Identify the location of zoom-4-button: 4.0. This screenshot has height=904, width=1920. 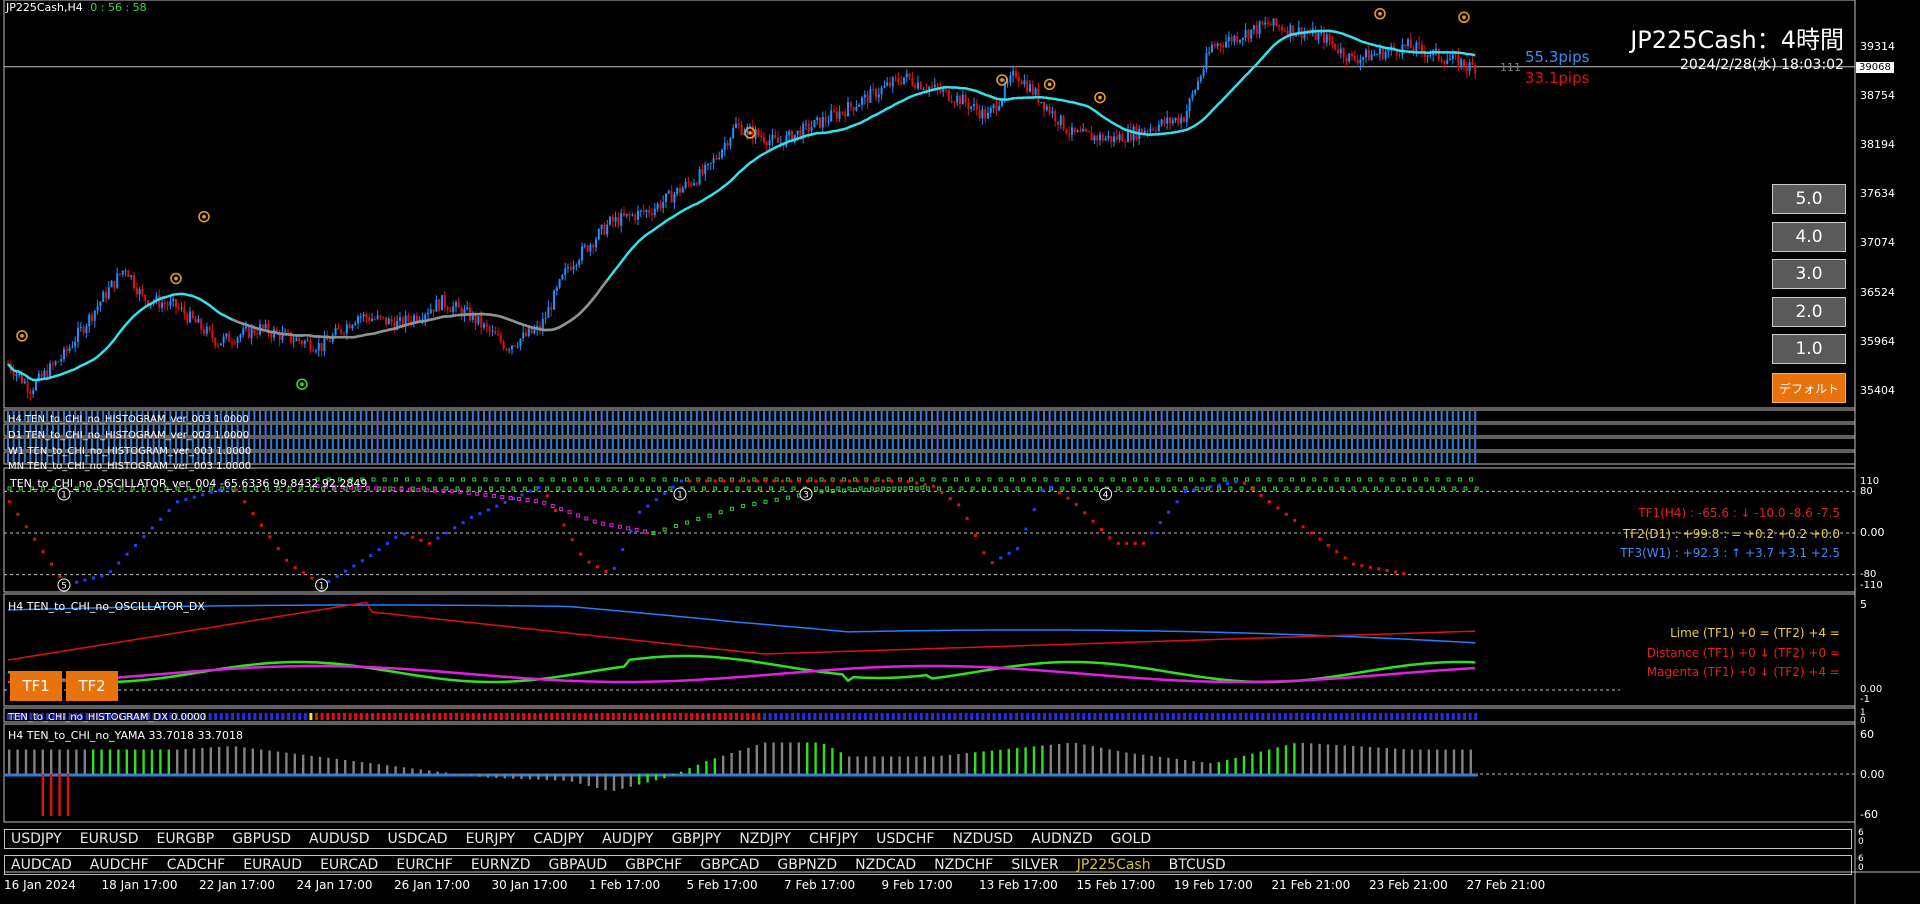
(1809, 237).